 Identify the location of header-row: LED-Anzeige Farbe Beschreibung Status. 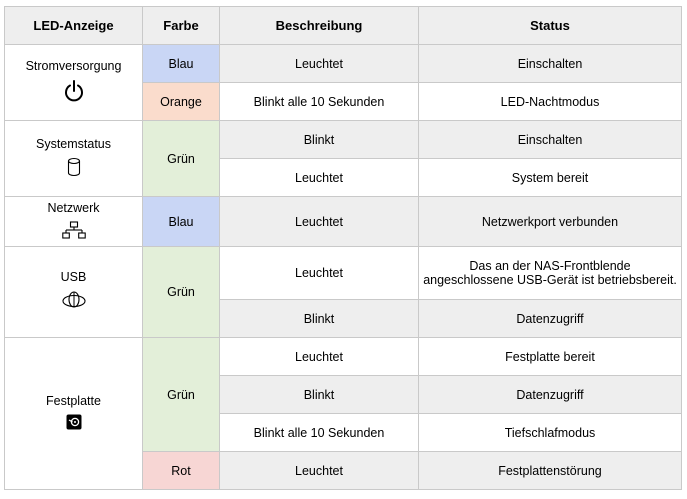
(343, 25).